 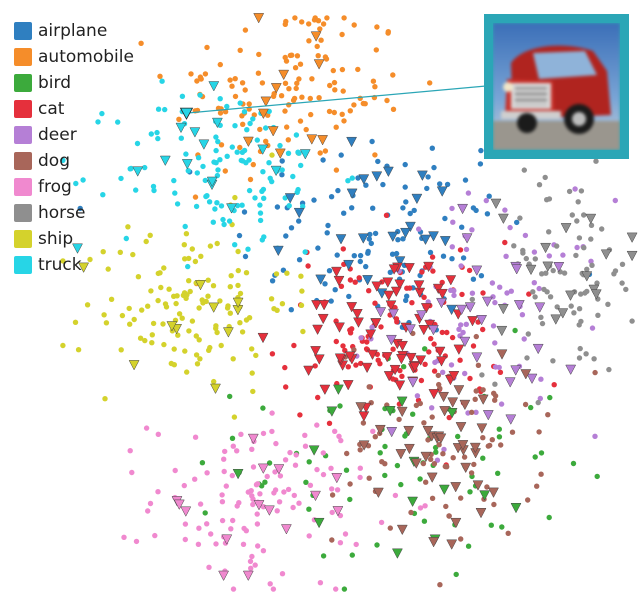 I want to click on highlighted-truck-point, so click(x=186, y=113).